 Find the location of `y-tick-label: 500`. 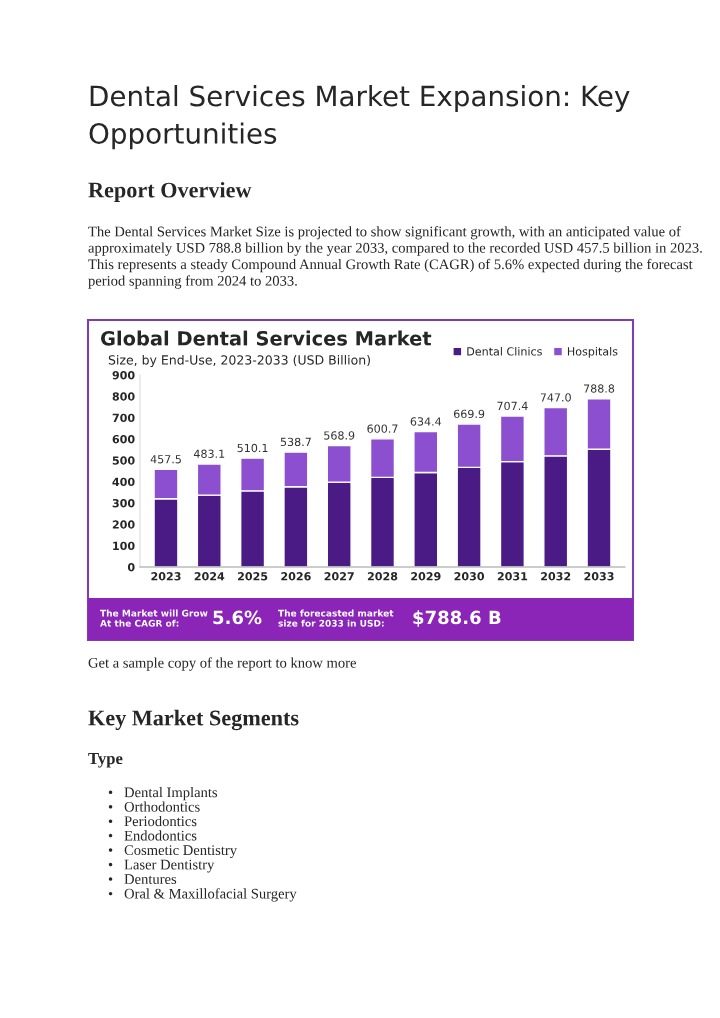

y-tick-label: 500 is located at coordinates (123, 460).